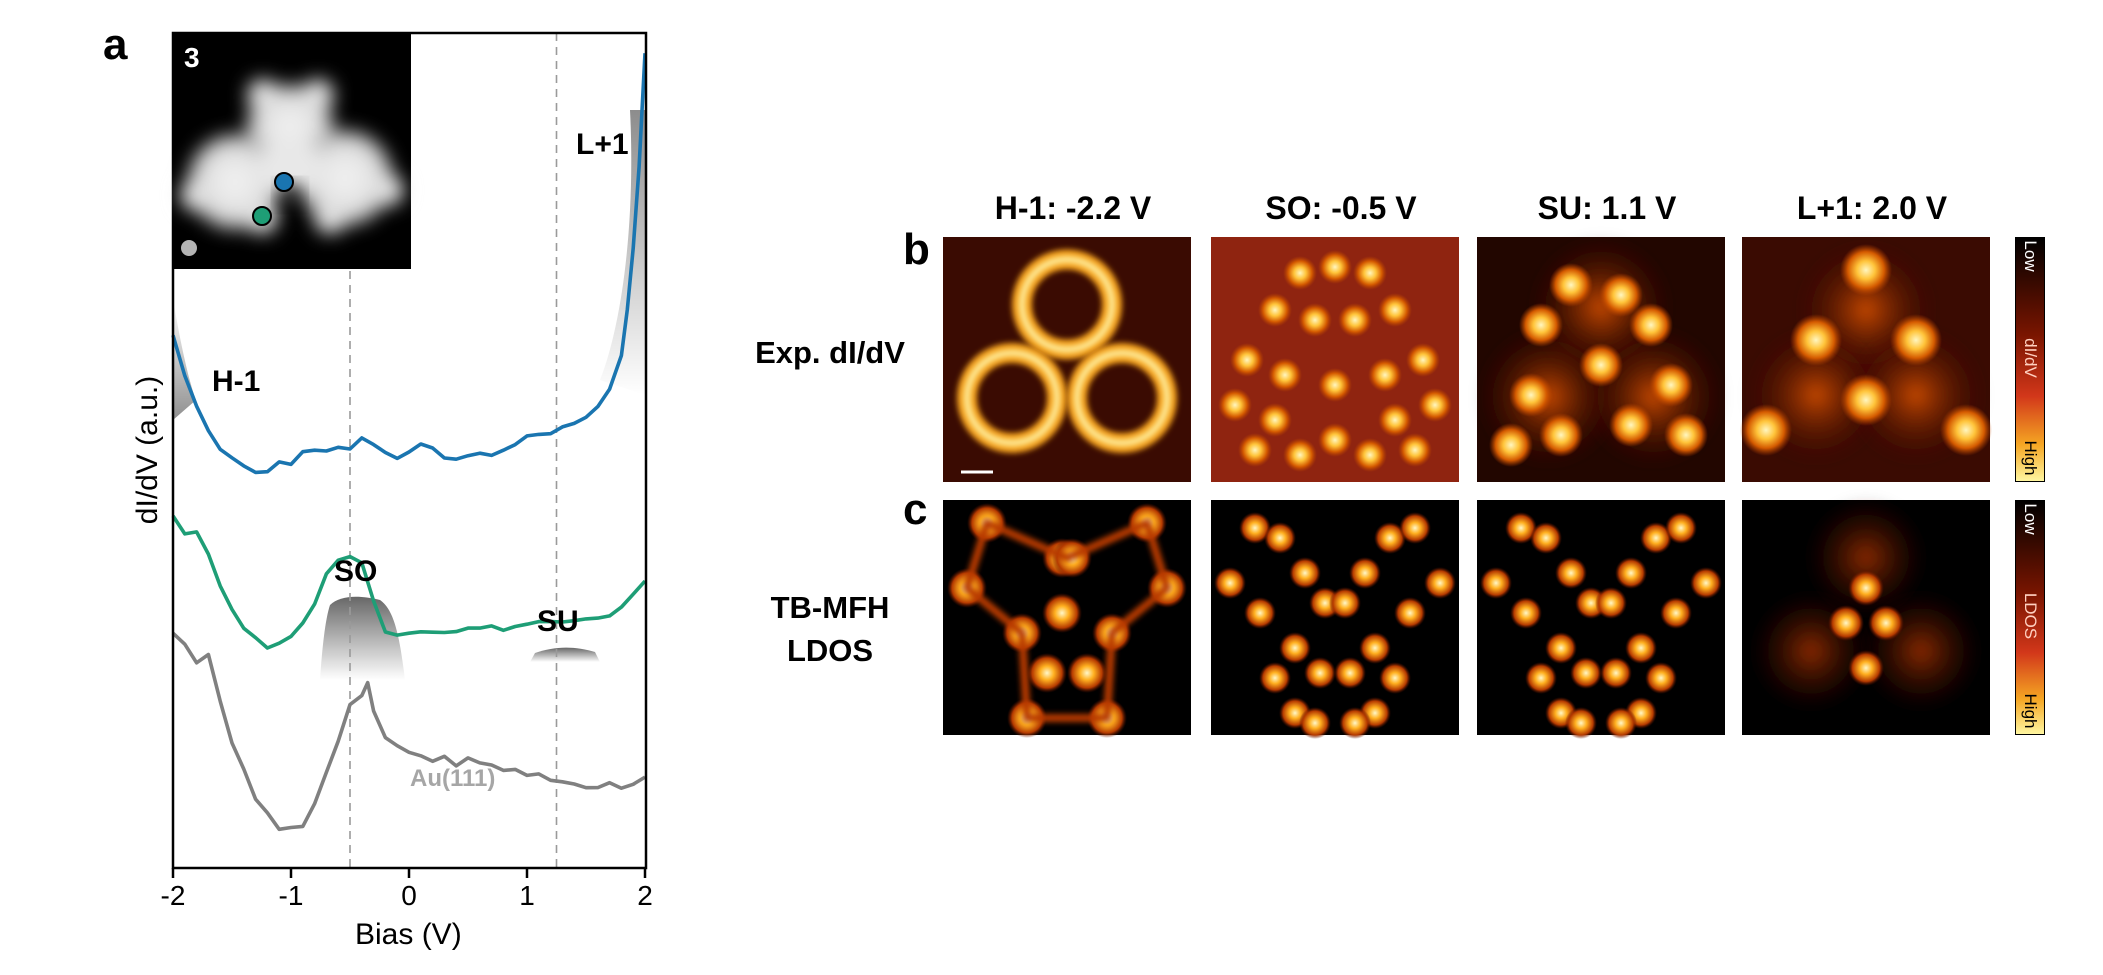 The height and width of the screenshot is (975, 2103). I want to click on inset-topograph, so click(292, 151).